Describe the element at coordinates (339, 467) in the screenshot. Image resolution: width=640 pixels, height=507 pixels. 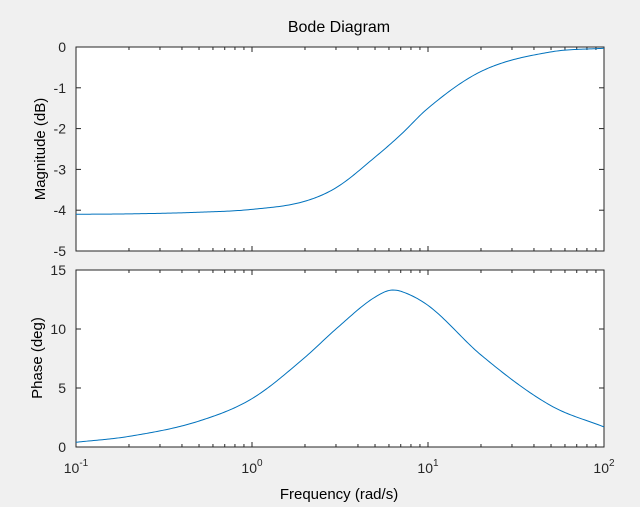
I see `x-tick-labels: 10⁻¹ 10⁰ 10¹ 10²` at that location.